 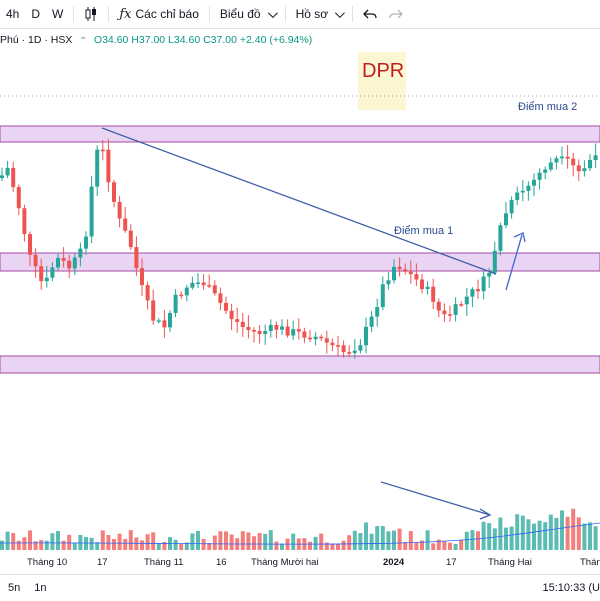 I want to click on resistance-zone, so click(x=300, y=134).